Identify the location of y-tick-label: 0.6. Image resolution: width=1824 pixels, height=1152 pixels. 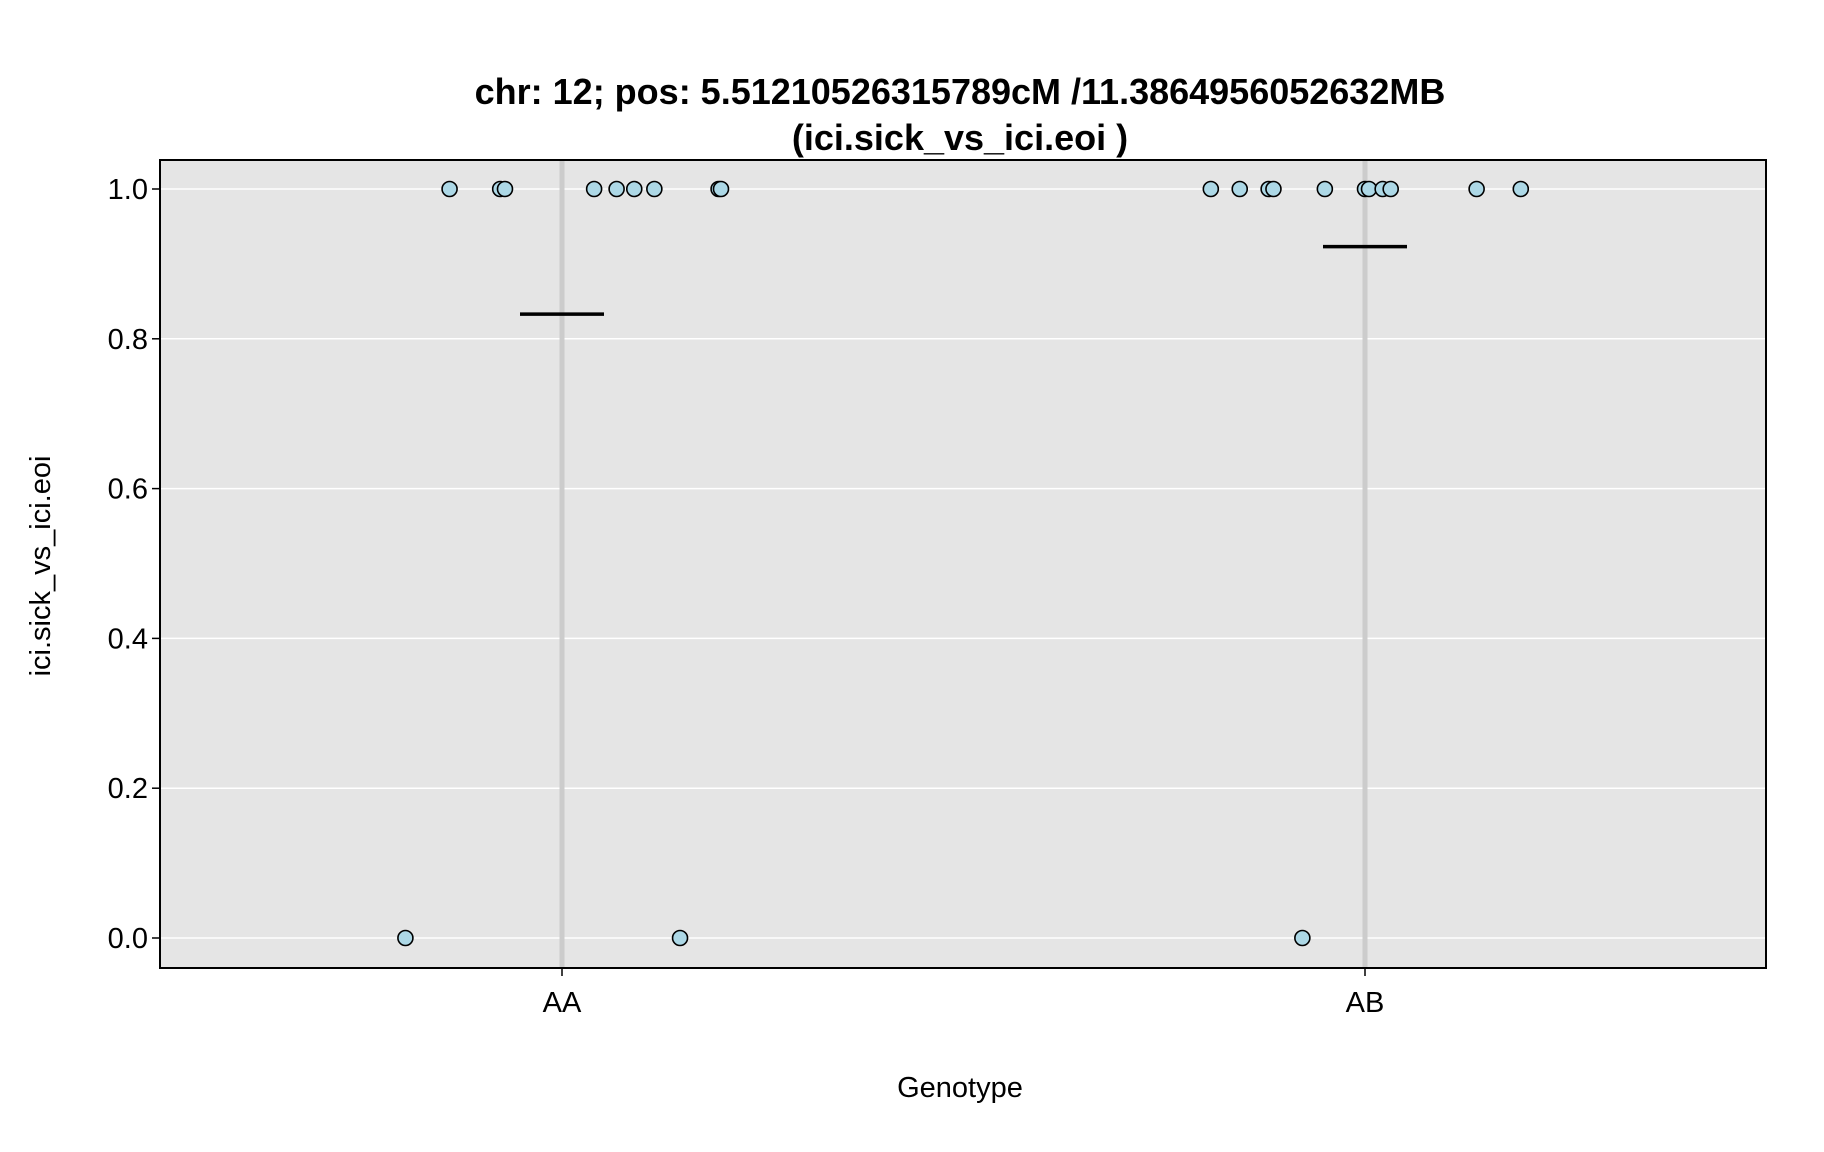
(128, 490).